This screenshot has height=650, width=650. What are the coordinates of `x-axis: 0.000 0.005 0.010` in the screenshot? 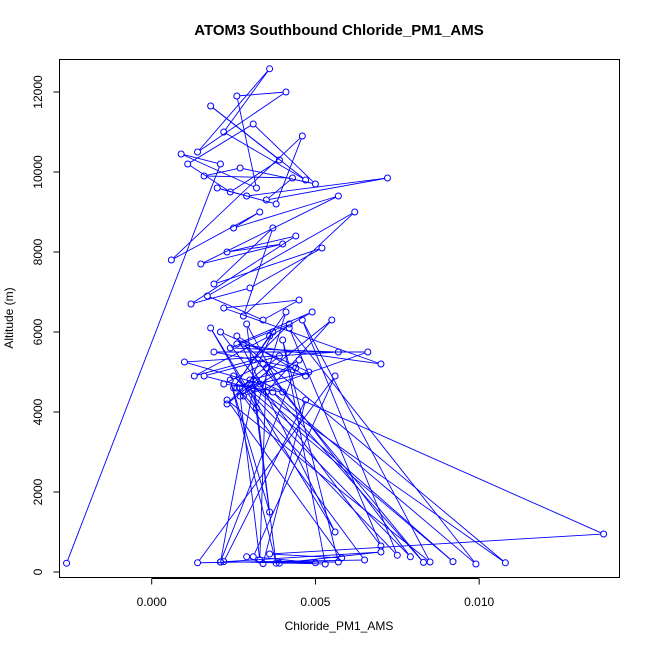 It's located at (316, 593).